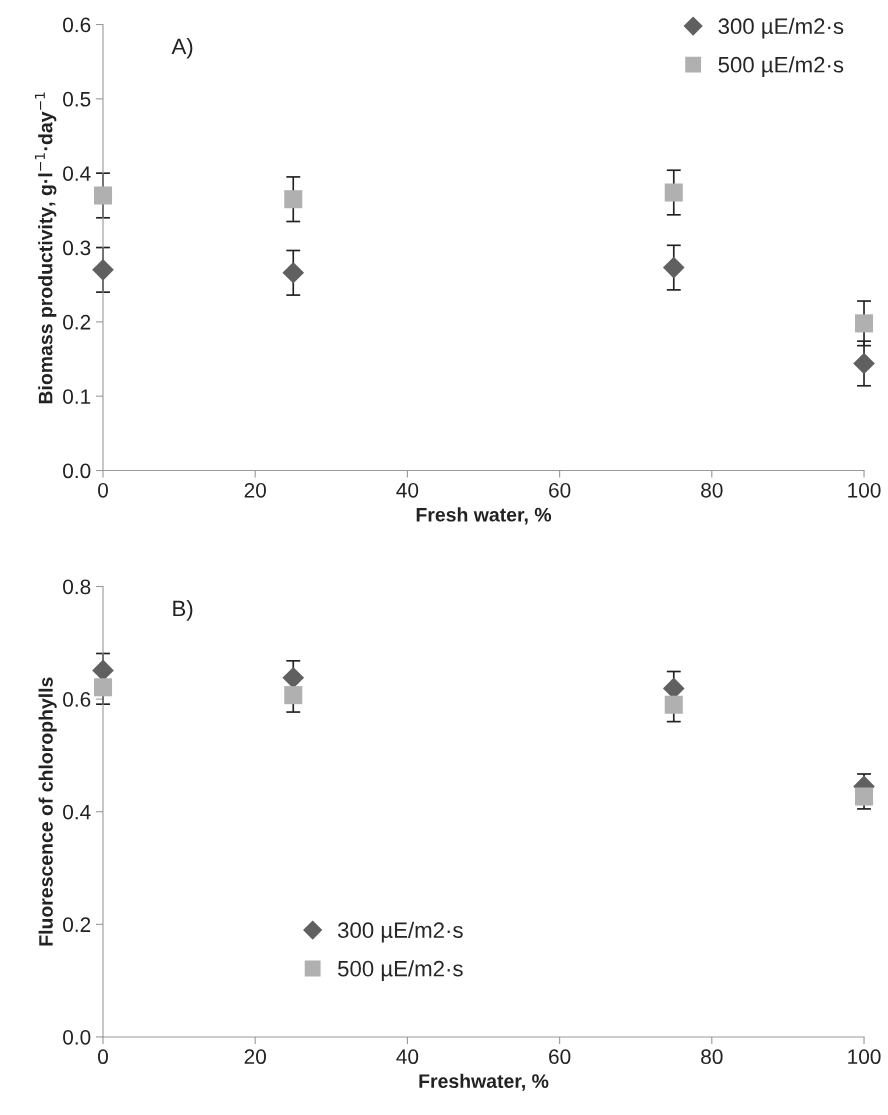  I want to click on x-axis-title: Fresh water, %, so click(484, 516).